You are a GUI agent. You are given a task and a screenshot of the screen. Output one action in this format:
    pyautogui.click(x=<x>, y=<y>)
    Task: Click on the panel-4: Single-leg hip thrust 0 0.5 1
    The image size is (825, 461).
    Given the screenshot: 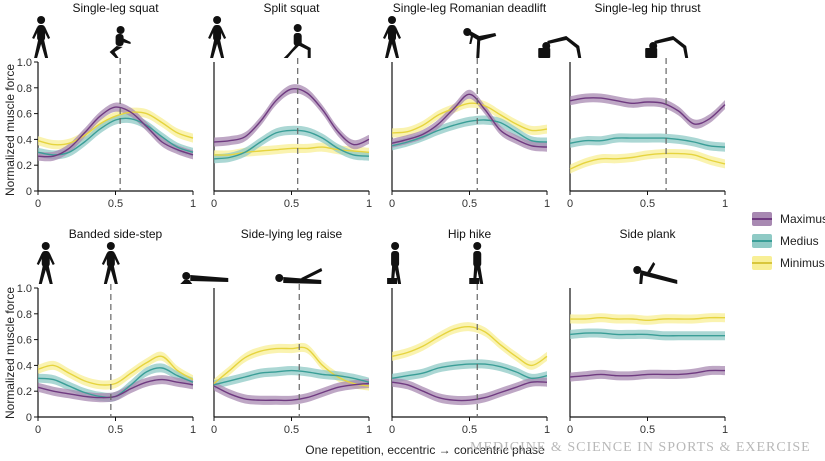 What is the action you would take?
    pyautogui.click(x=633, y=105)
    